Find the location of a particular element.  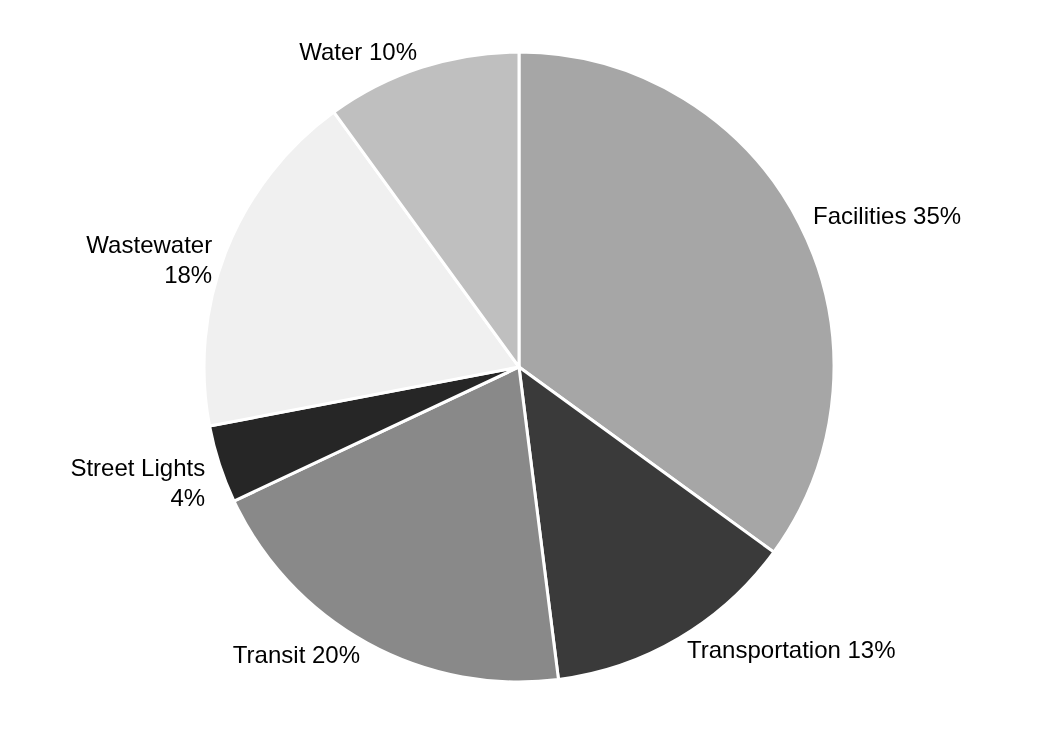

slice-label: Transportation 13% is located at coordinates (791, 650).